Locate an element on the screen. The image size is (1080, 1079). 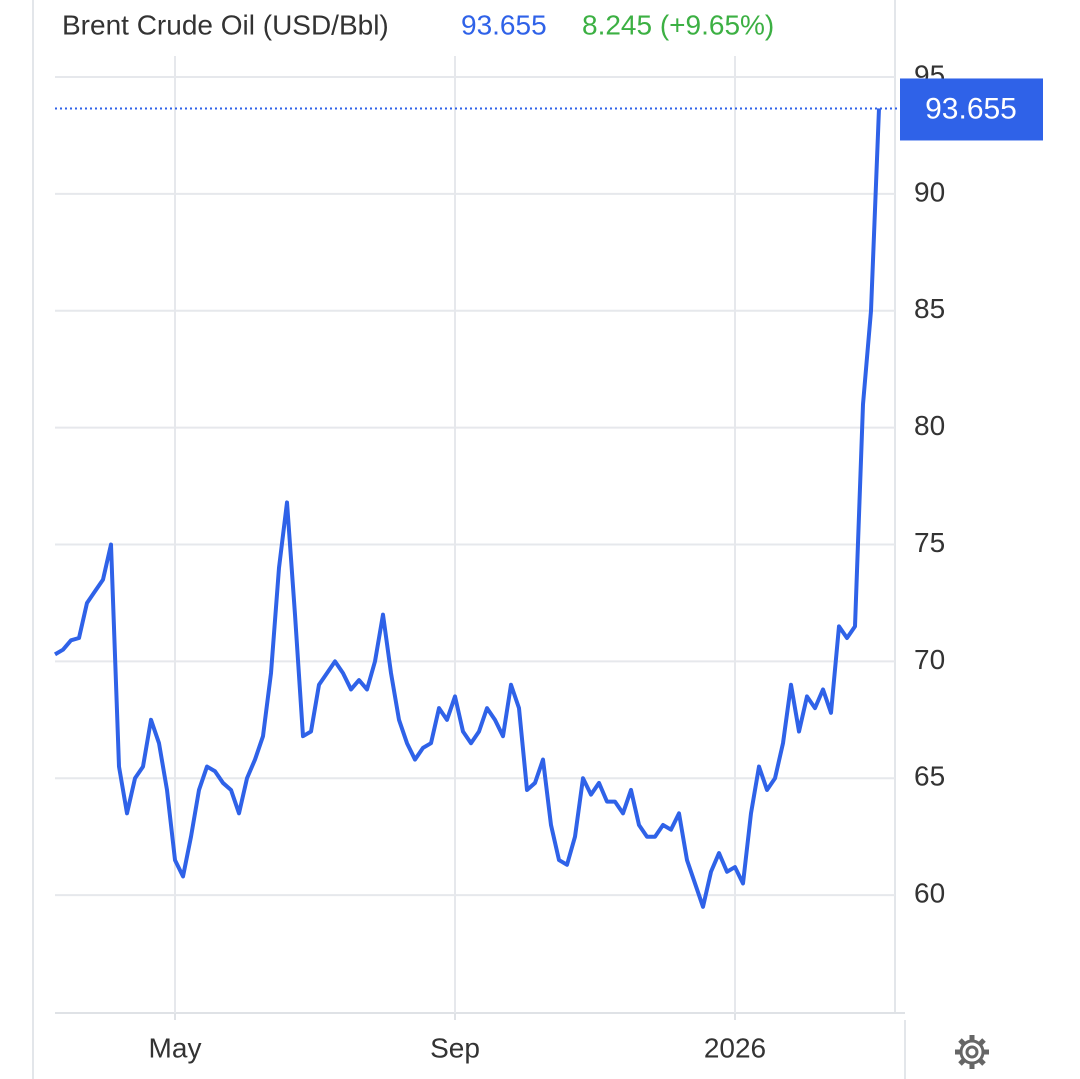
gear-ring is located at coordinates (972, 1052).